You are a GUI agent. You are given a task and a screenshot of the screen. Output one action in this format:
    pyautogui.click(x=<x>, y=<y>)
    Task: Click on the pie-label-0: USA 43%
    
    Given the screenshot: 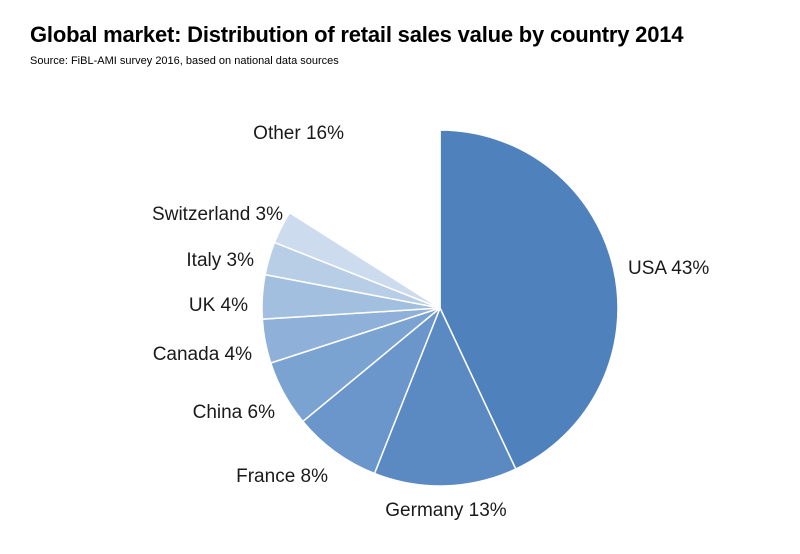 What is the action you would take?
    pyautogui.click(x=668, y=268)
    